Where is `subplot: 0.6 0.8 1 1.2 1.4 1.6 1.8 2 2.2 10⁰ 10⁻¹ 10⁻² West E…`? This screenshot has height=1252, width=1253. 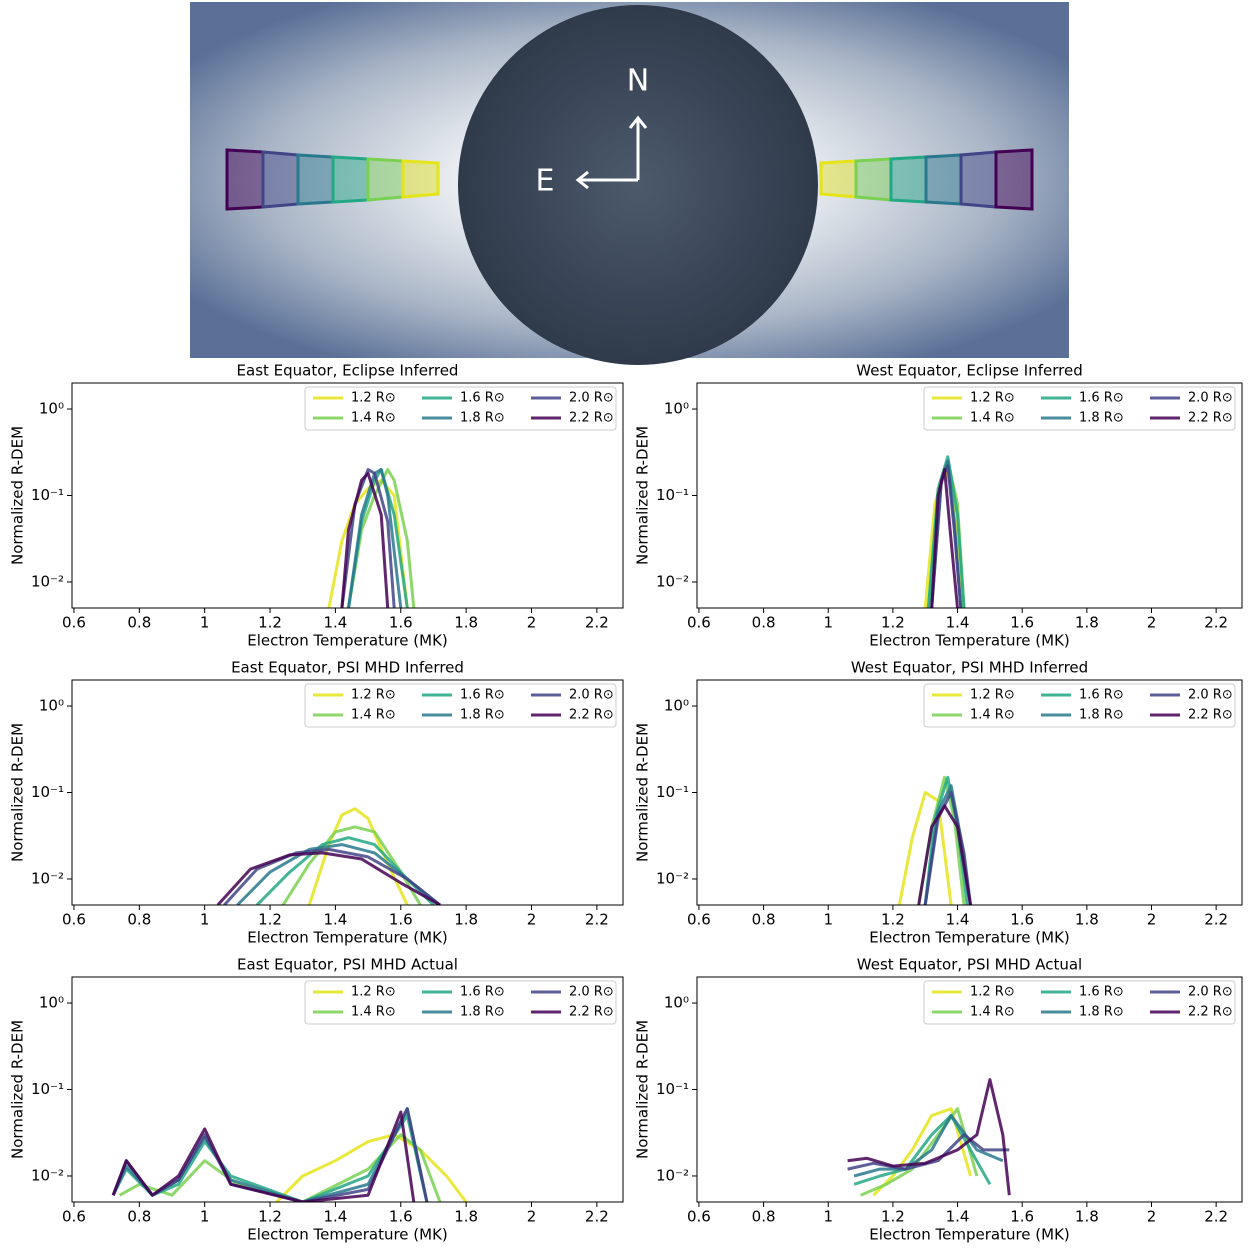
subplot: 0.6 0.8 1 1.2 1.4 1.6 1.8 2 2.2 10⁰ 10⁻¹ 10⁻² West E… is located at coordinates (938, 1100).